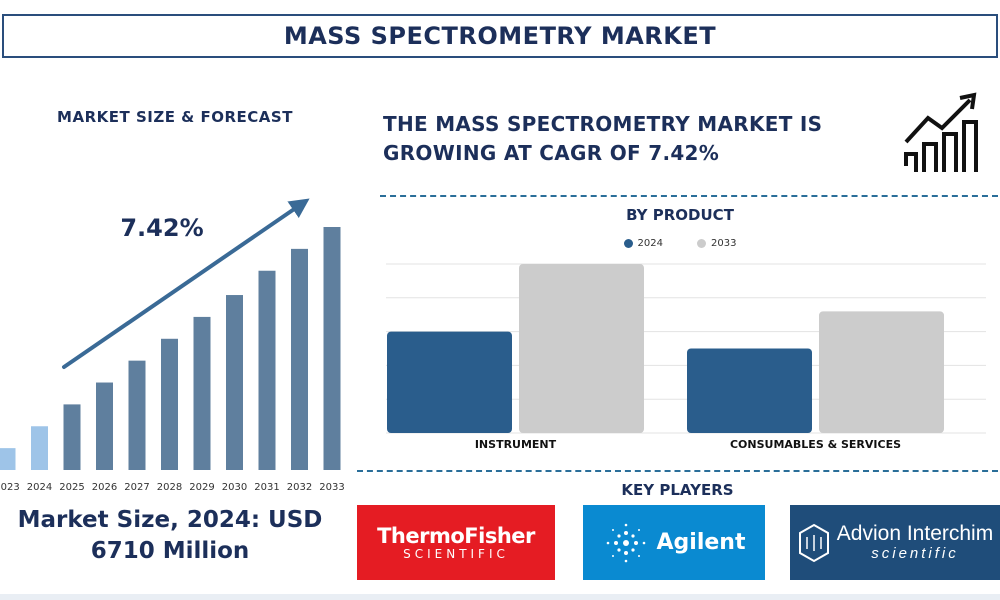 This screenshot has height=600, width=1000. Describe the element at coordinates (72, 437) in the screenshot. I see `forecast-bar-2025` at that location.